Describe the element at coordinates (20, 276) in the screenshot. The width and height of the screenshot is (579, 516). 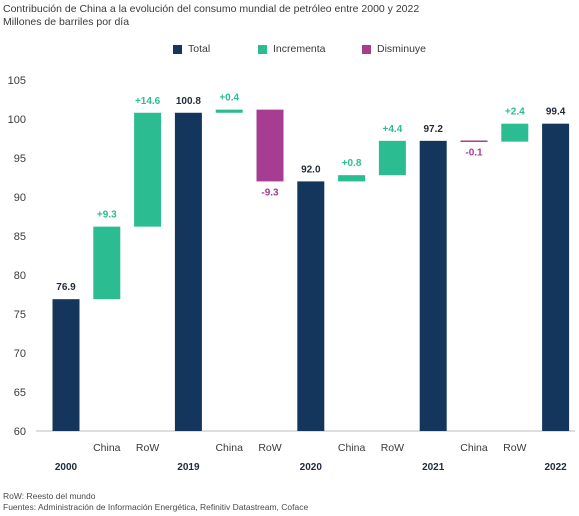
I see `y-tick-label: 80` at that location.